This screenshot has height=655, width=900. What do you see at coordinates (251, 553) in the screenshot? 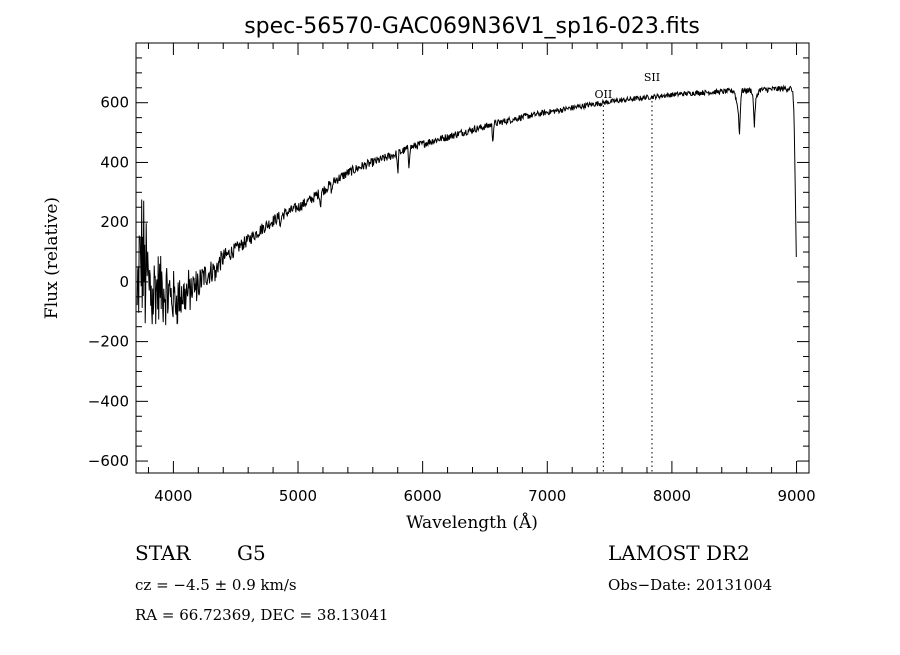
I see `object-subclass: G5` at bounding box center [251, 553].